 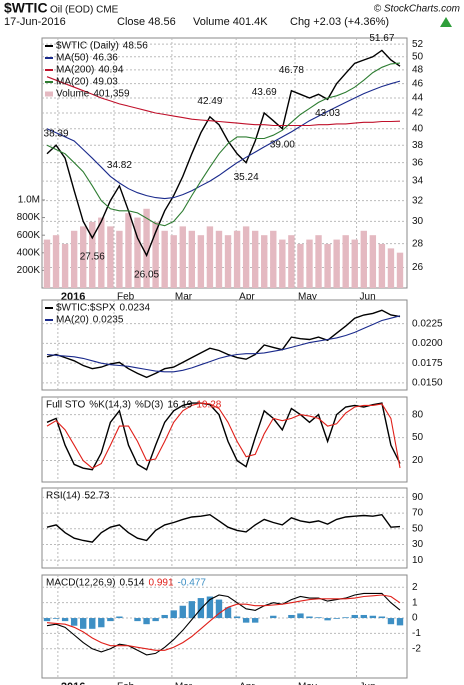 What do you see at coordinates (29, 270) in the screenshot?
I see `y2-tick-label: 200K` at bounding box center [29, 270].